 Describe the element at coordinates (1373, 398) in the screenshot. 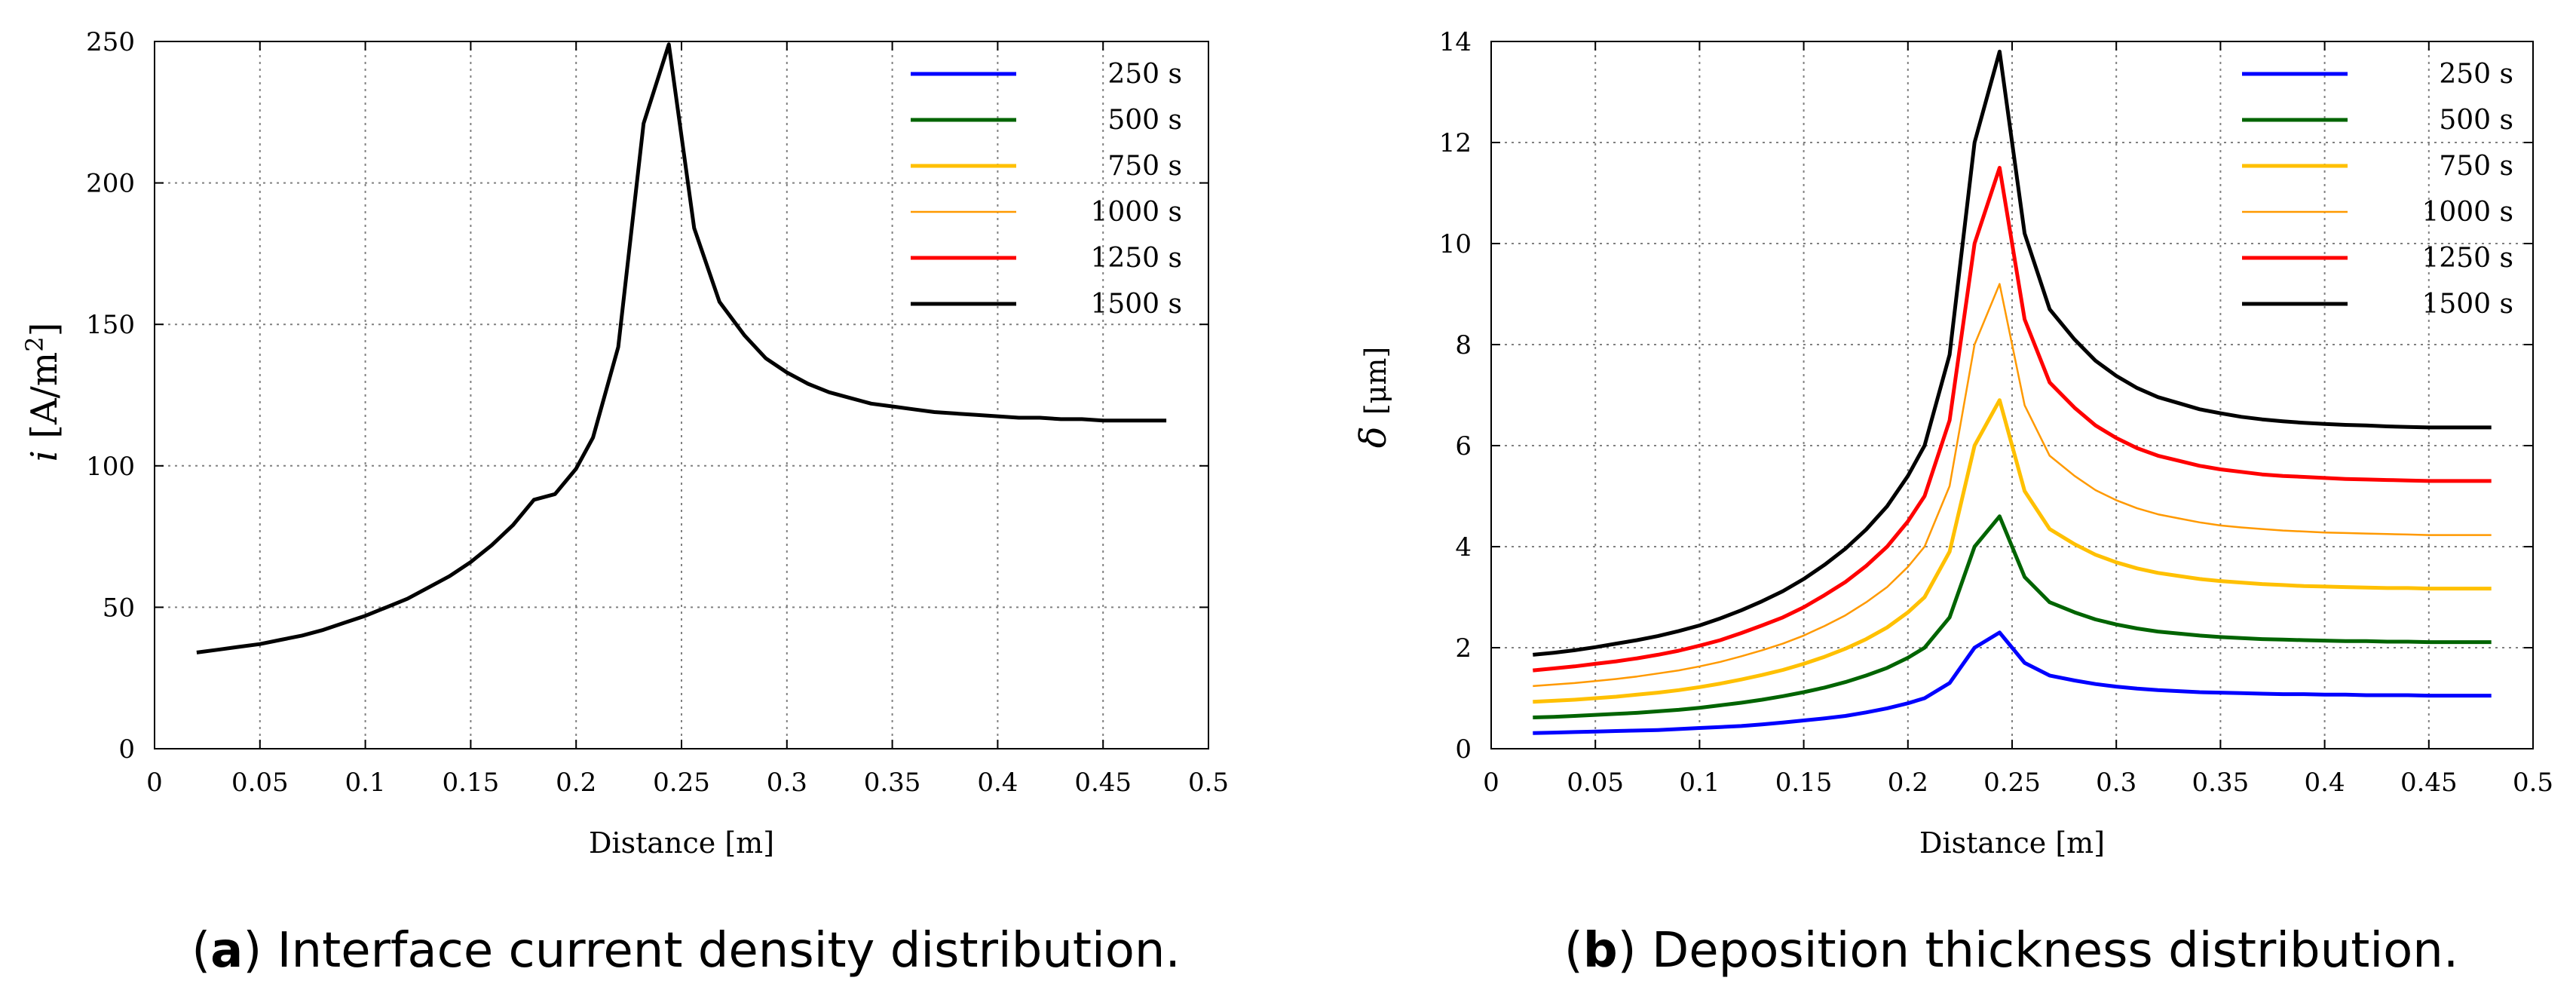

I see `y-axis-label: δ [μm]` at that location.